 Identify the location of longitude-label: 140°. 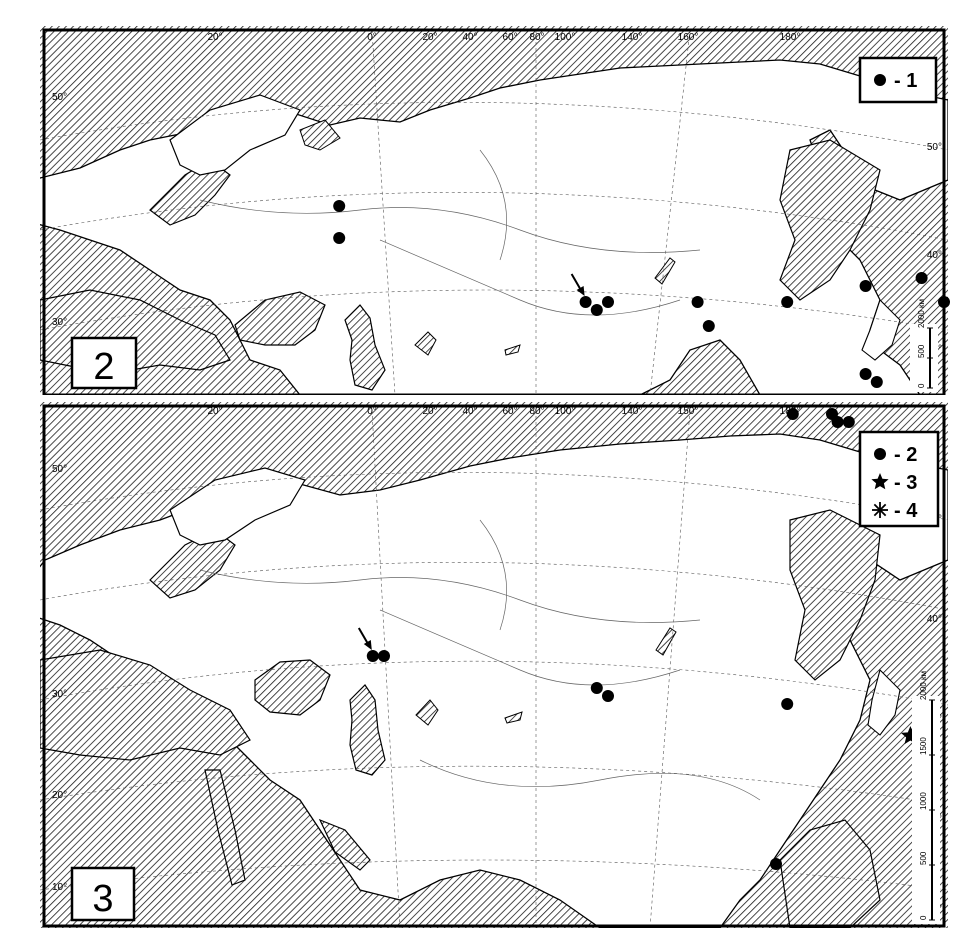
(632, 411).